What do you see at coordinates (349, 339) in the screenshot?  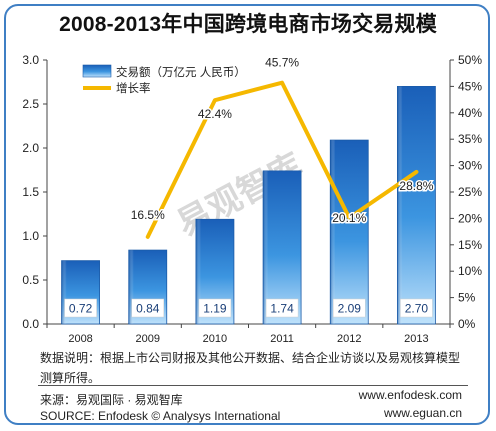 I see `x-tick-label: 2012` at bounding box center [349, 339].